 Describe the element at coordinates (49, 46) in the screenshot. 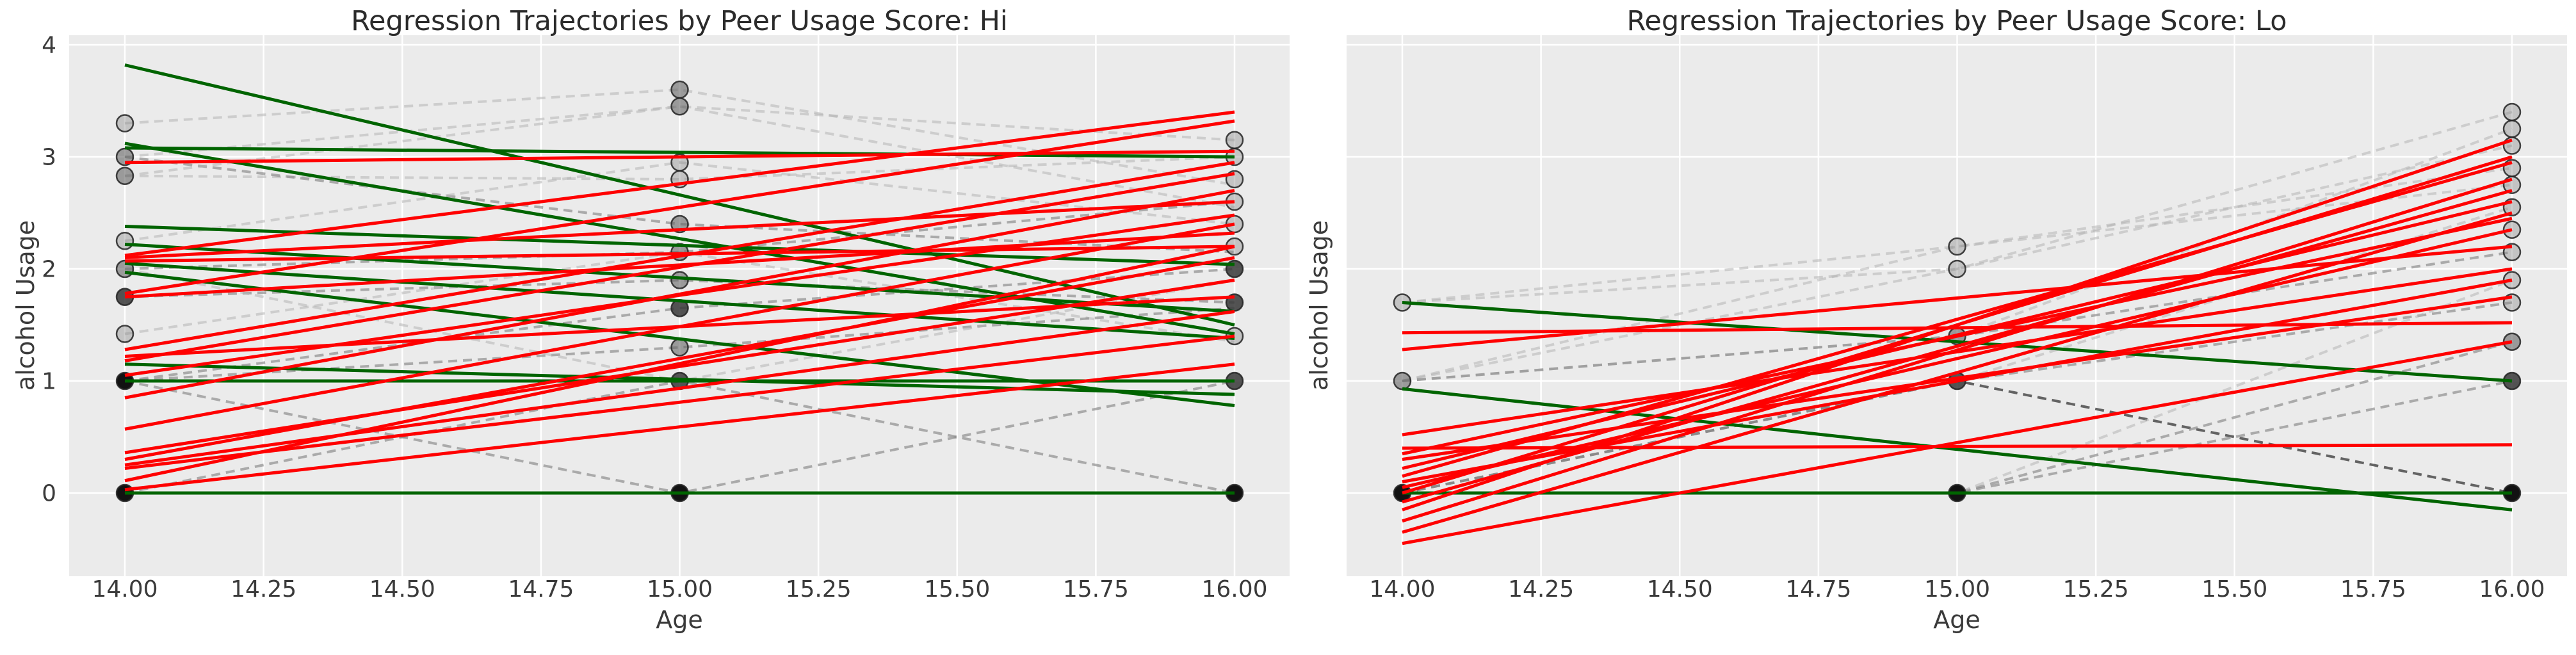

I see `y-tick-label: 4` at that location.